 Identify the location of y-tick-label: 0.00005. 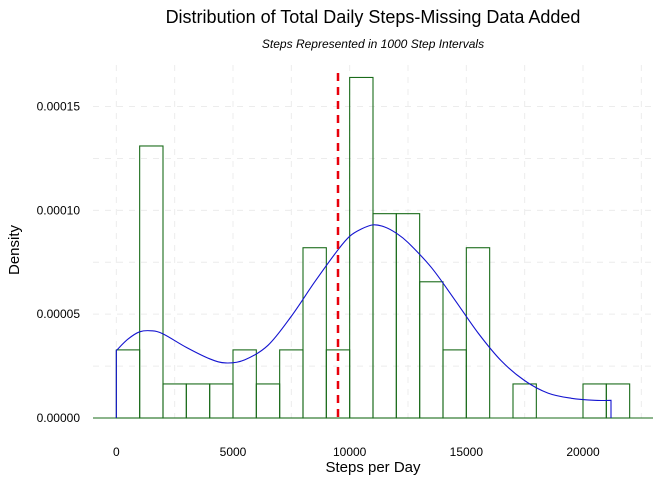
(59, 314).